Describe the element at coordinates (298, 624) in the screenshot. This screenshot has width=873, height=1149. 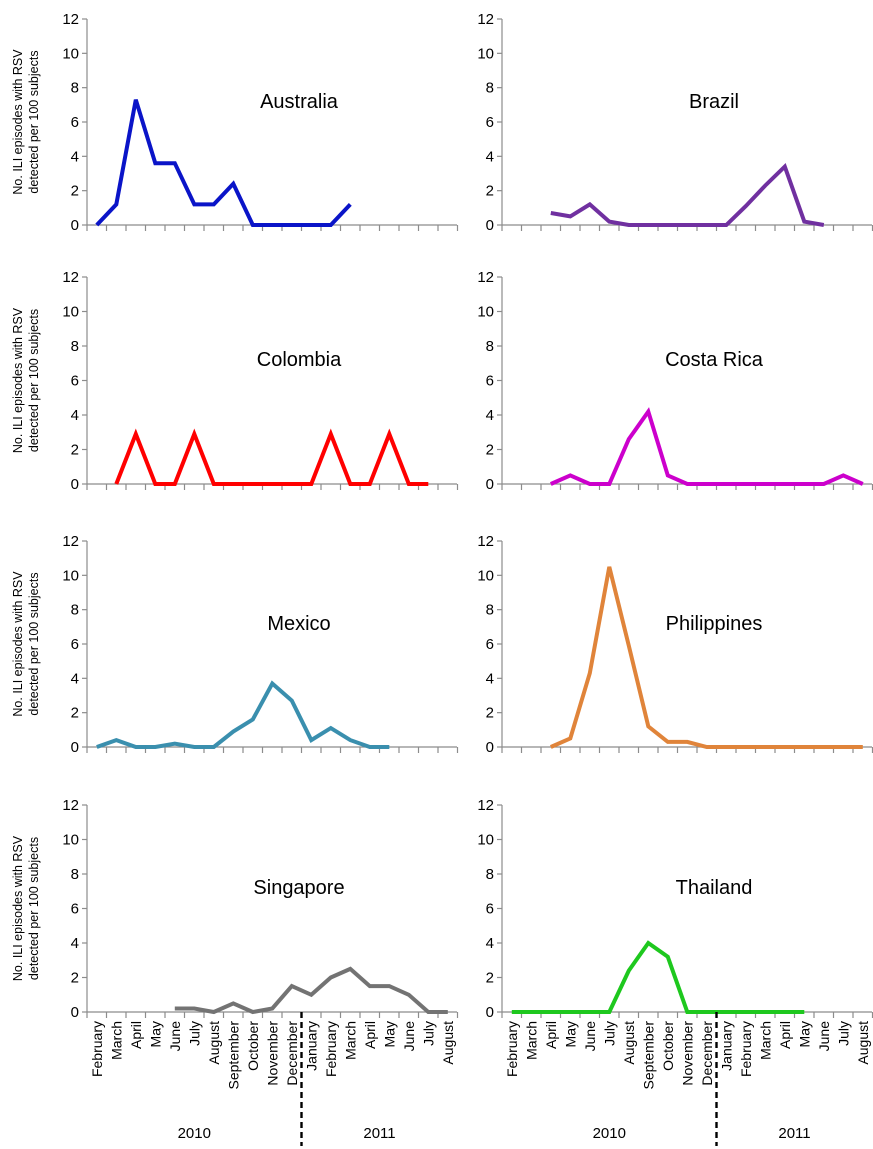
I see `panel-title: Mexico` at that location.